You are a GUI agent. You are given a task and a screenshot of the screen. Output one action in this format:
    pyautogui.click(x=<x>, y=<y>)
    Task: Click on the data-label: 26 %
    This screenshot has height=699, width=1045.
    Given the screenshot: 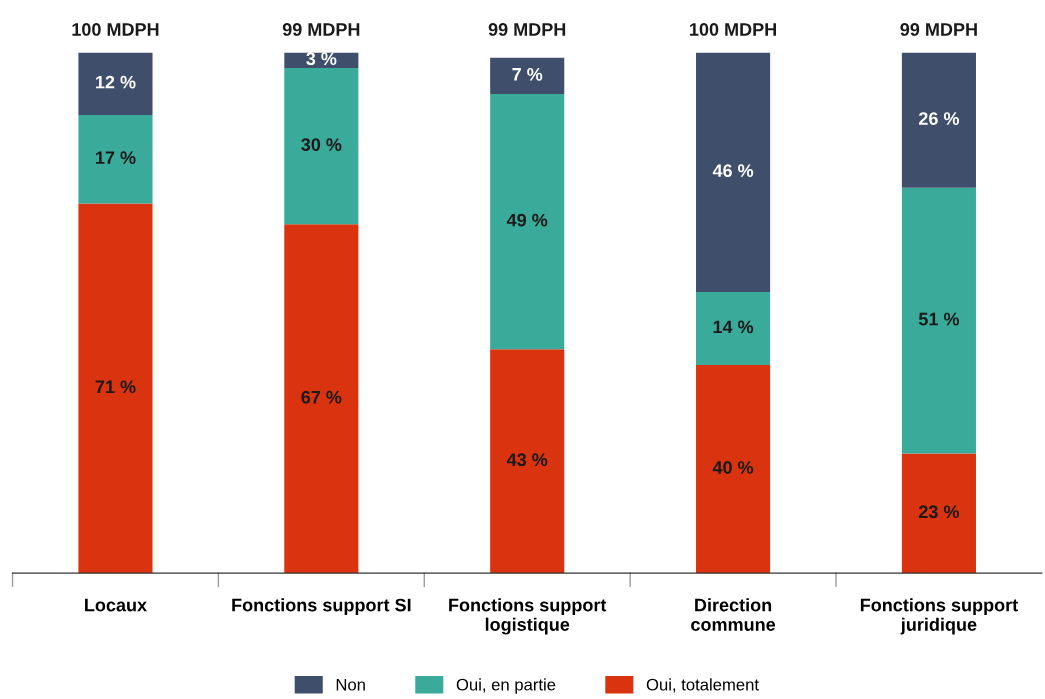 What is the action you would take?
    pyautogui.click(x=939, y=118)
    